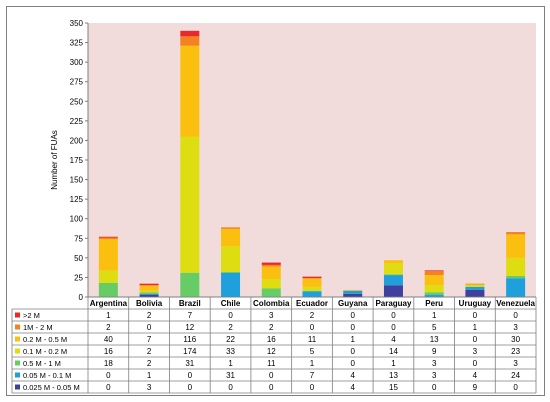 The width and height of the screenshot is (550, 402). Describe the element at coordinates (515, 339) in the screenshot. I see `table-cell: 30` at that location.